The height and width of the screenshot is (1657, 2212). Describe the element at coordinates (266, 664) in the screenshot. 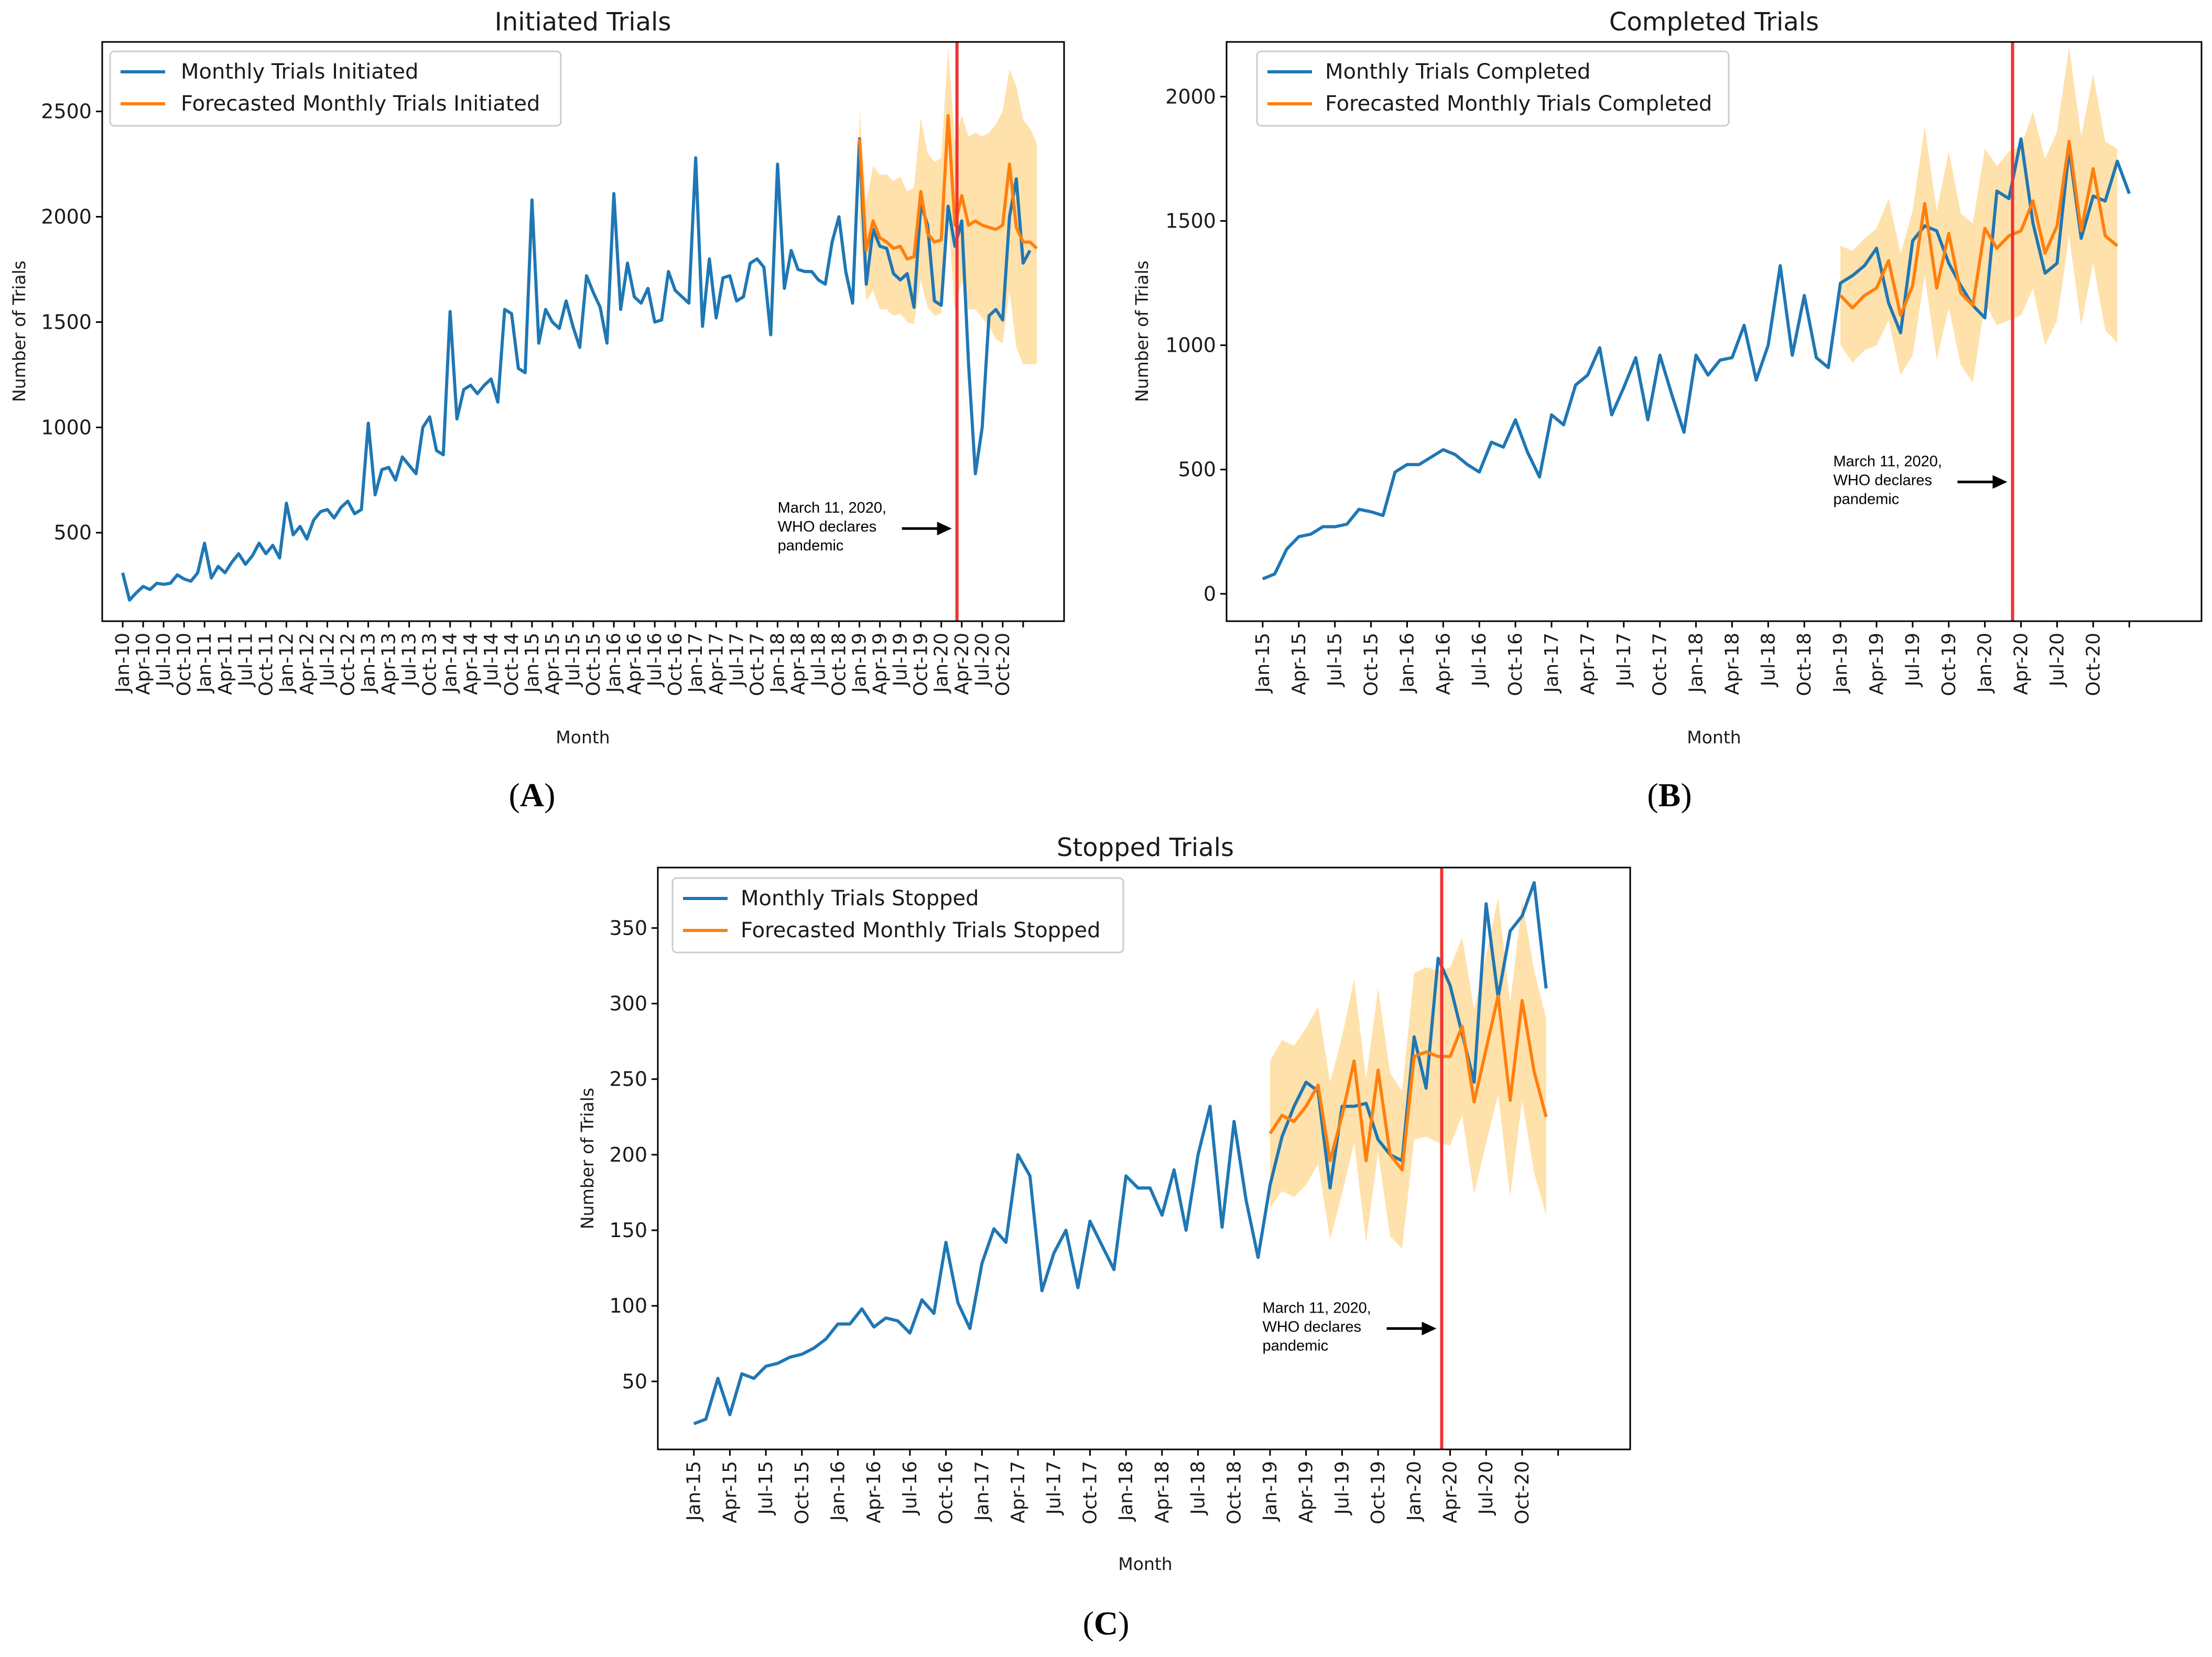

I see `x-tick-label: Oct-11` at that location.